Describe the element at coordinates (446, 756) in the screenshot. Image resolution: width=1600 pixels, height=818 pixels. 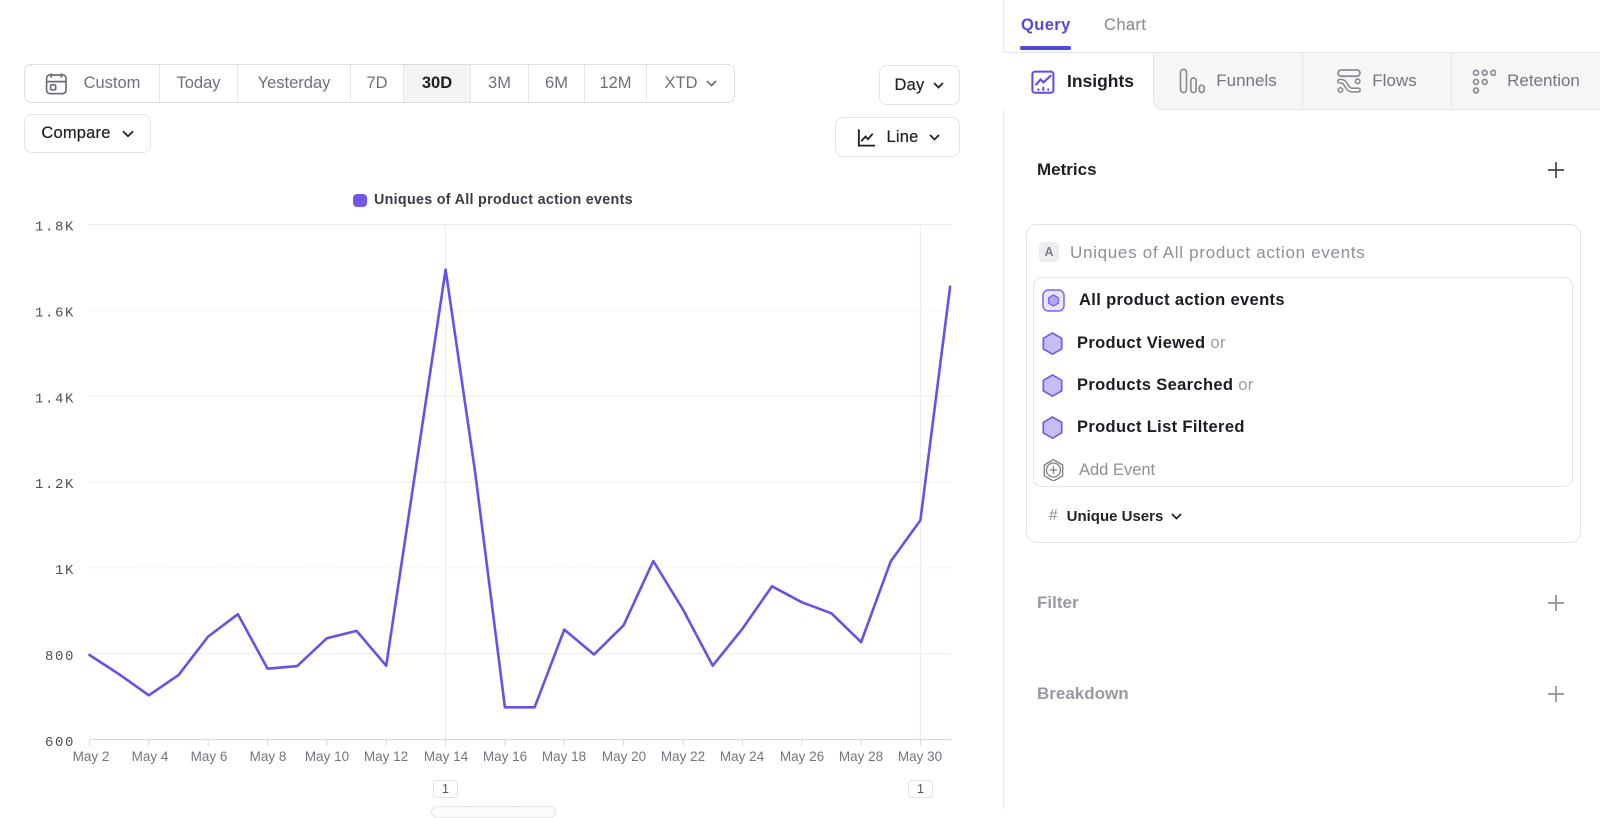
I see `svg-text: May 14` at that location.